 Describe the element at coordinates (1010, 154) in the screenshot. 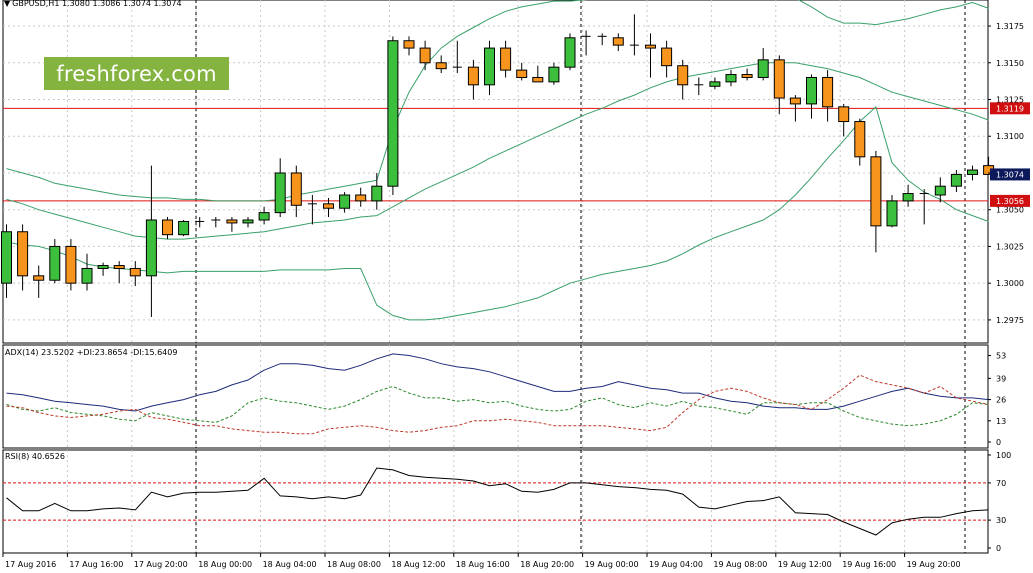

I see `price-tags: 1.3119 1.3056 1.3074` at that location.